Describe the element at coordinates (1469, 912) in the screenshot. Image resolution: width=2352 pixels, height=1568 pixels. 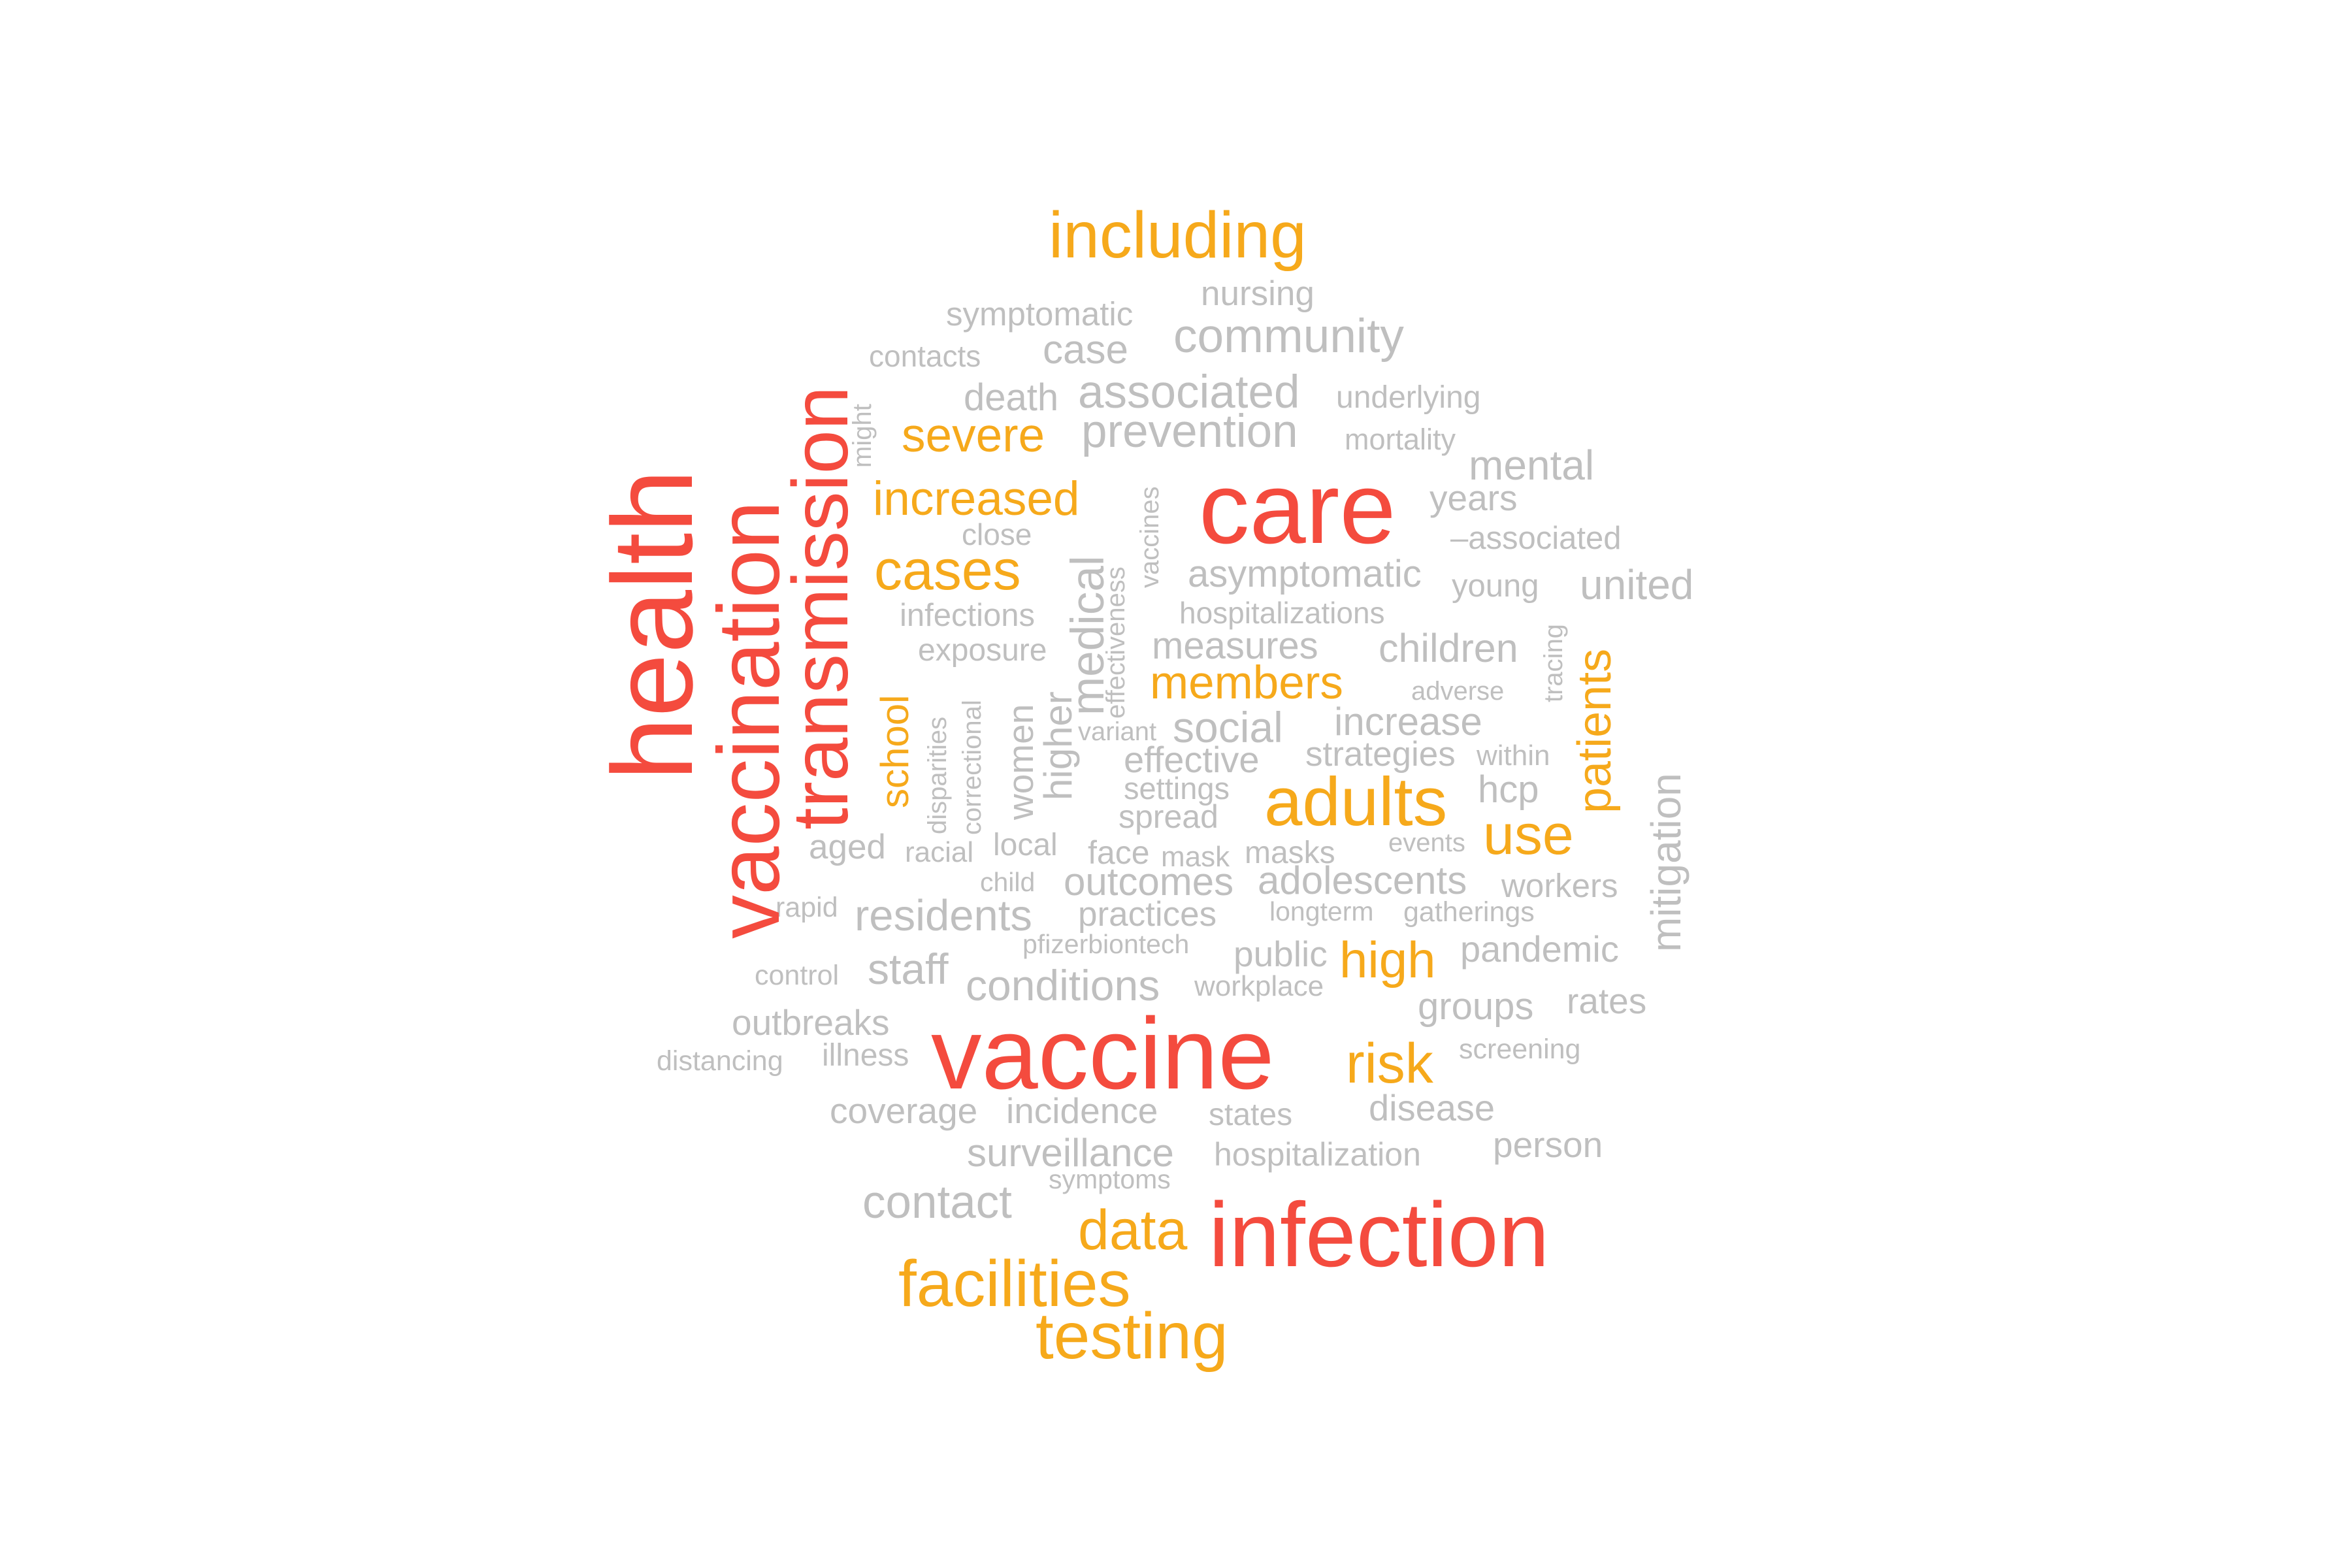
I see `word-gatherings: gatherings` at that location.